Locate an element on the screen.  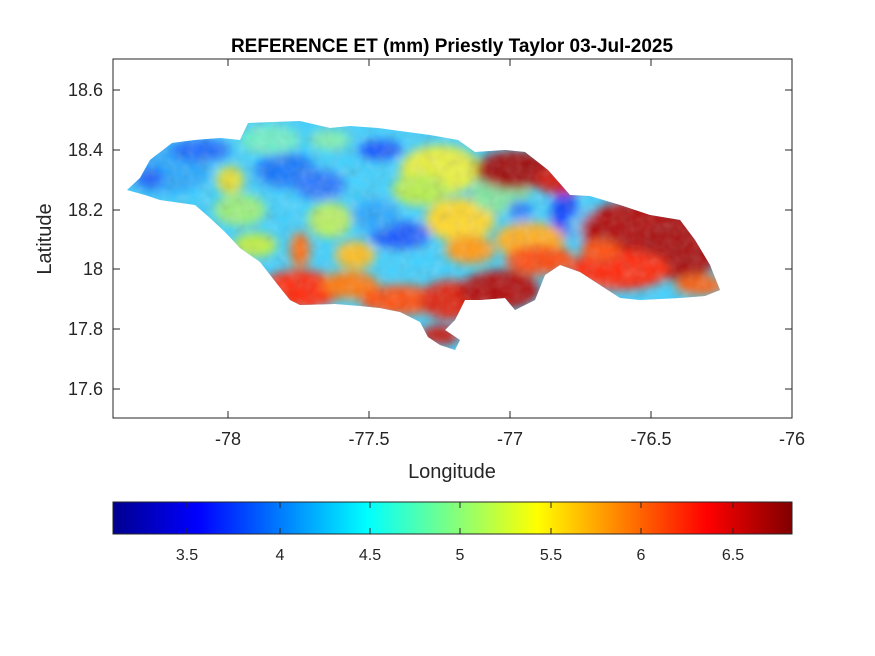
colorbar-tick: 6 is located at coordinates (641, 533).